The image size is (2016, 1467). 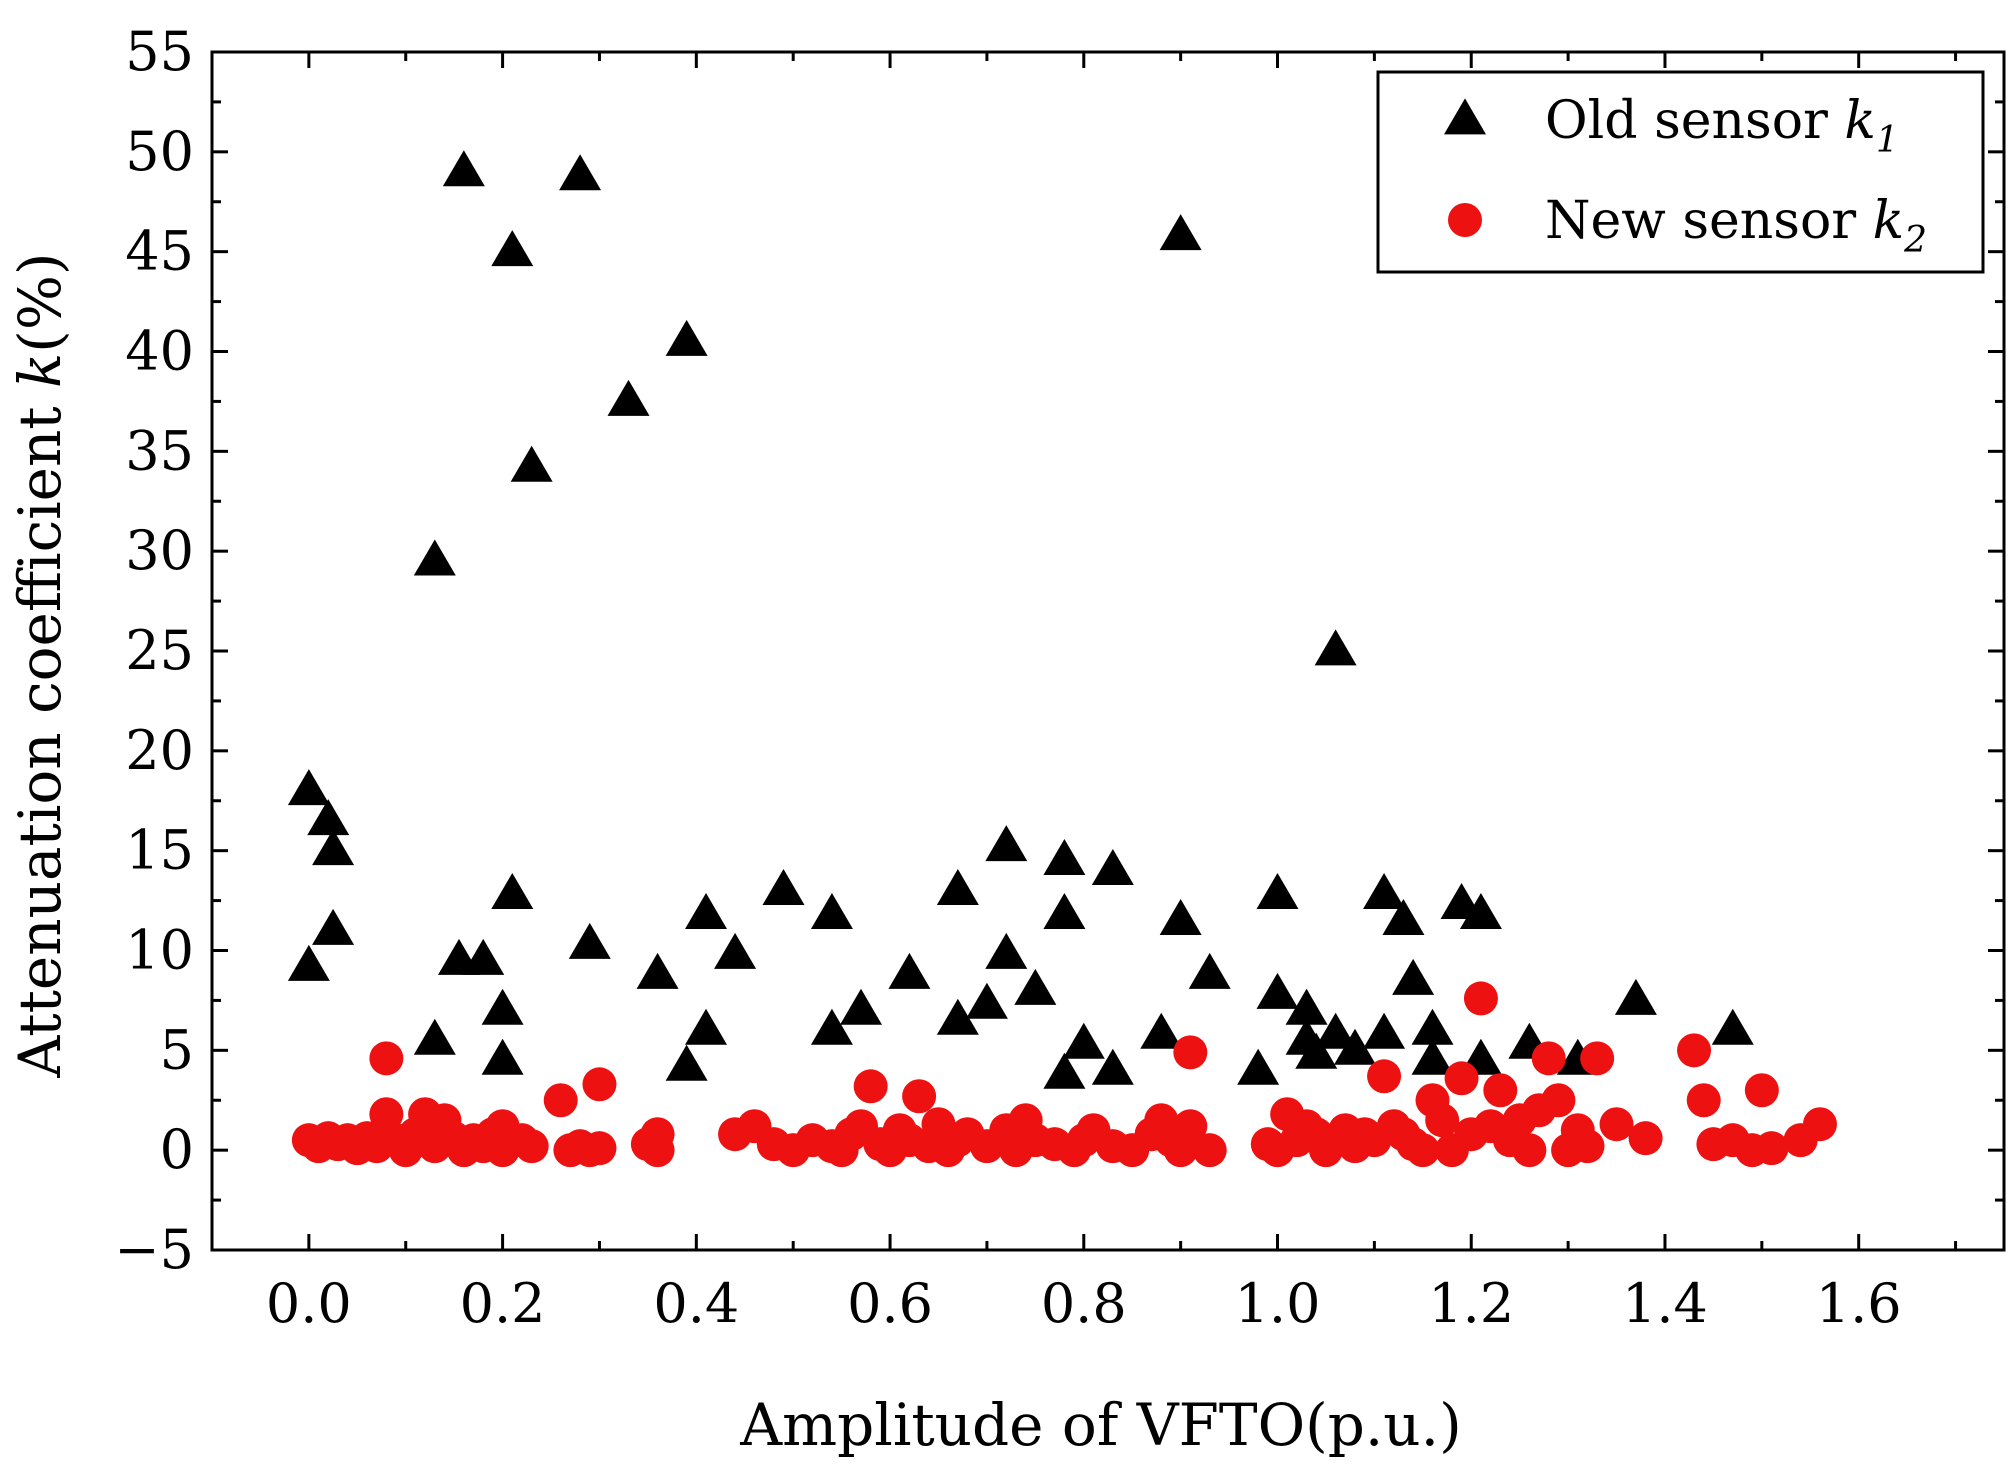 What do you see at coordinates (1278, 1303) in the screenshot?
I see `x-tick-label: 1.0` at bounding box center [1278, 1303].